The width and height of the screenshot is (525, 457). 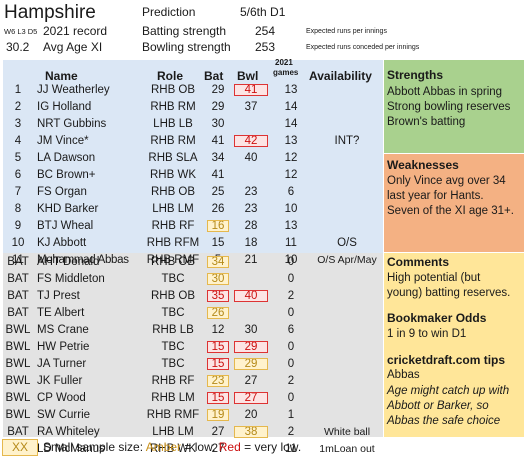 I want to click on player-role: LHB LM, so click(x=173, y=431).